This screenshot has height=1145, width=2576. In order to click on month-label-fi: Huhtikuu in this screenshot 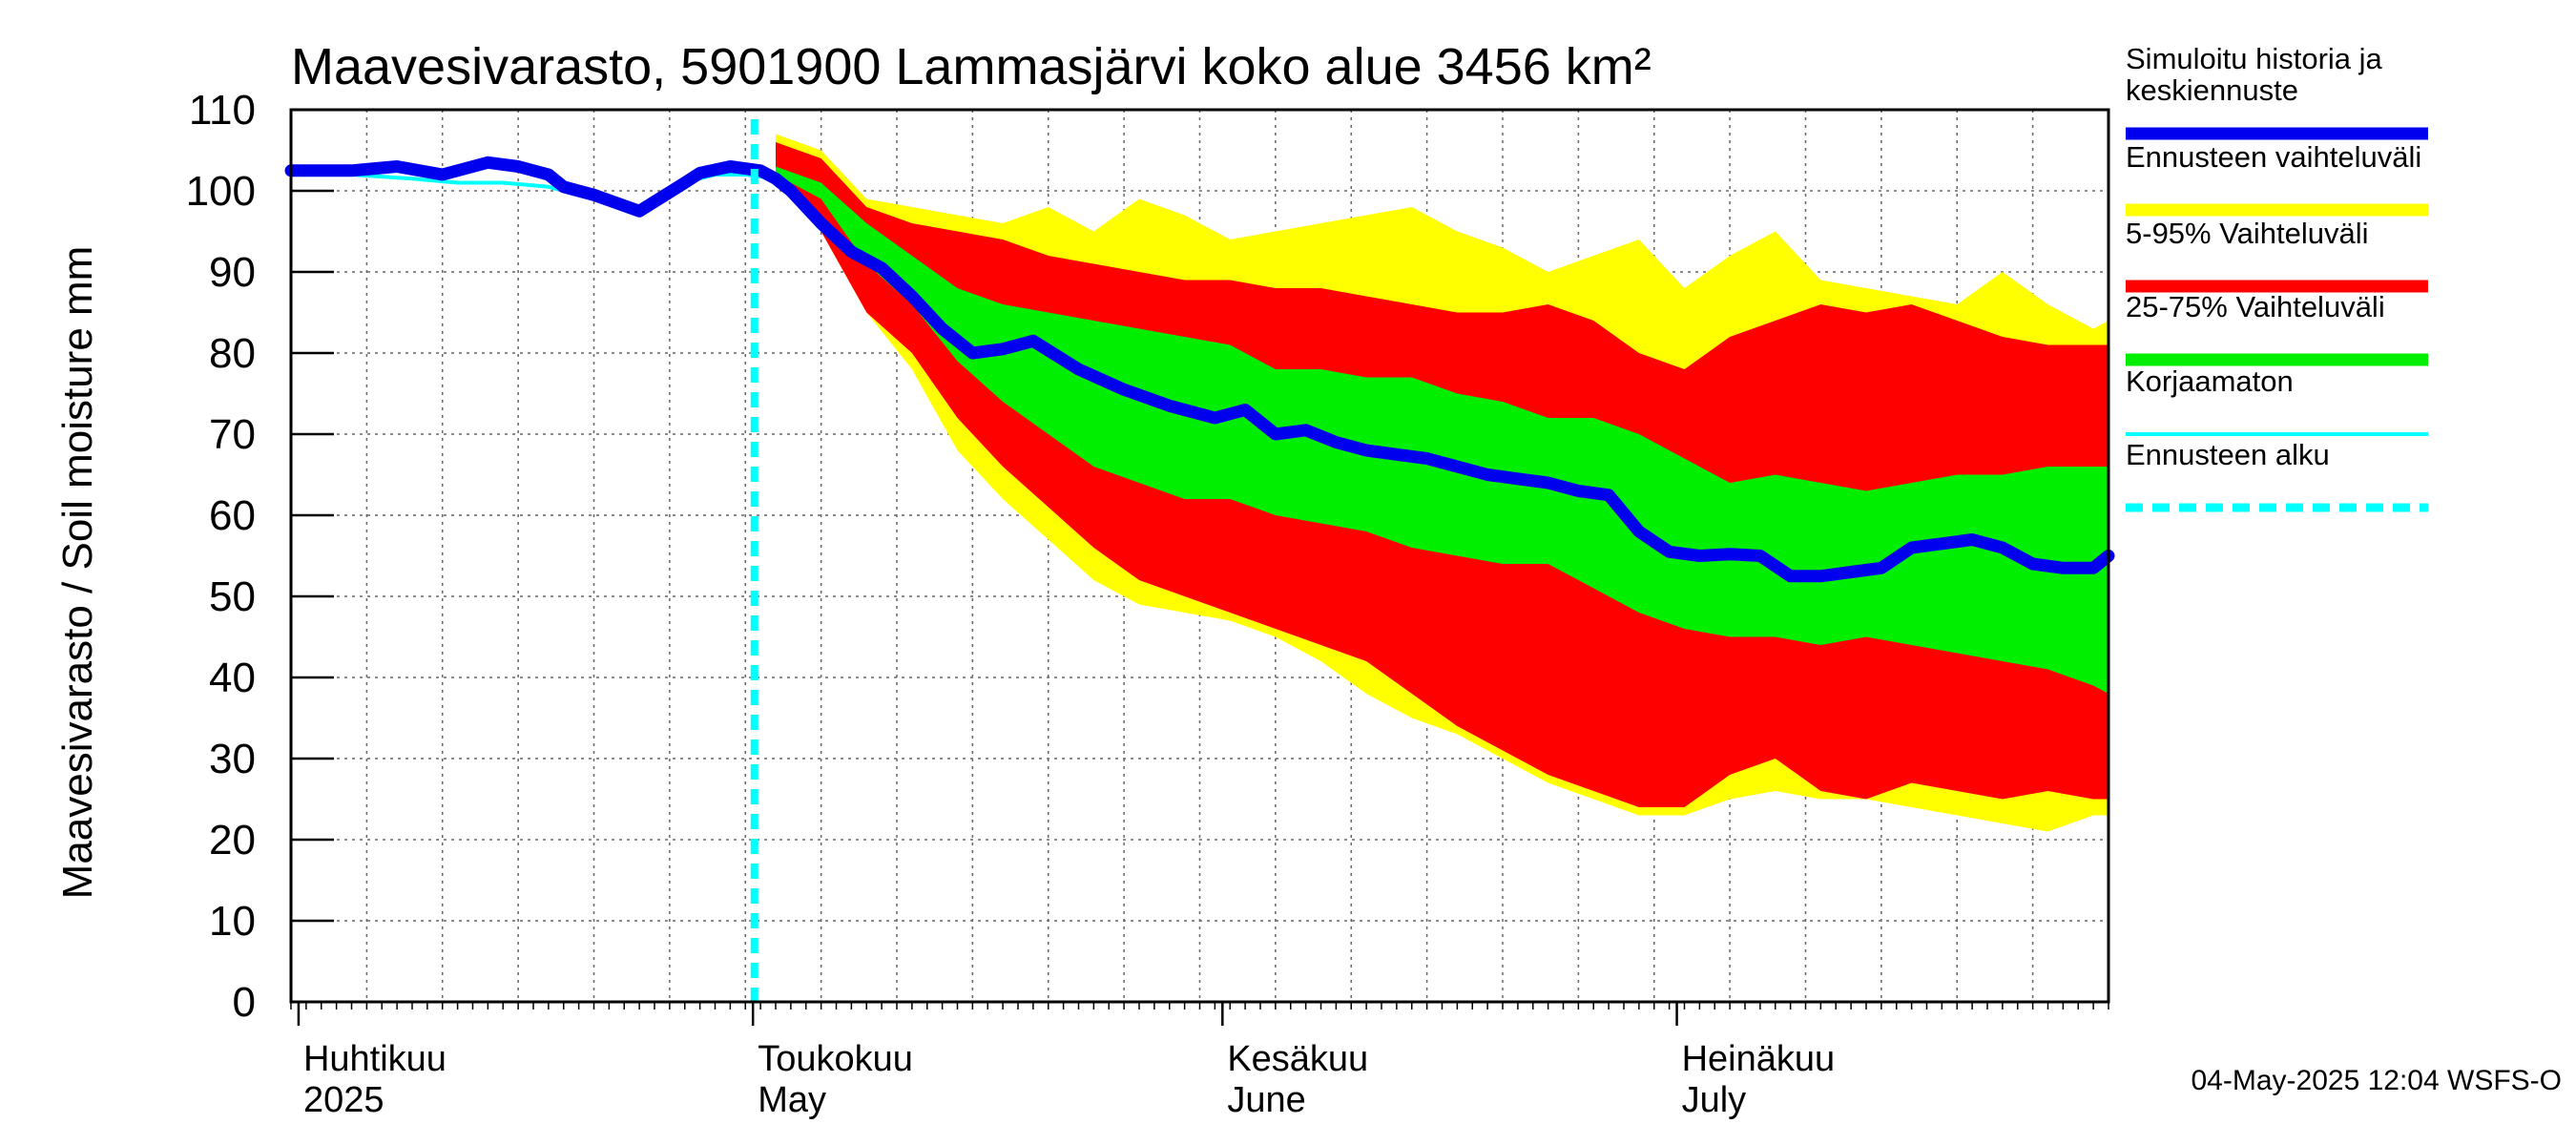, I will do `click(375, 1059)`.